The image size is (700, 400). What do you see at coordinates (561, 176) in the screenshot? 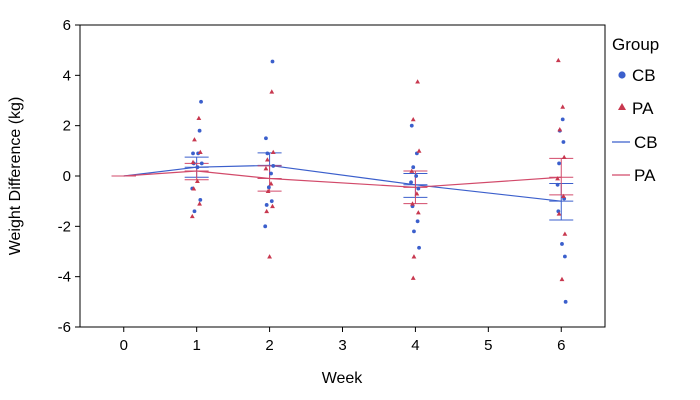
I see `error-bar-pa` at bounding box center [561, 176].